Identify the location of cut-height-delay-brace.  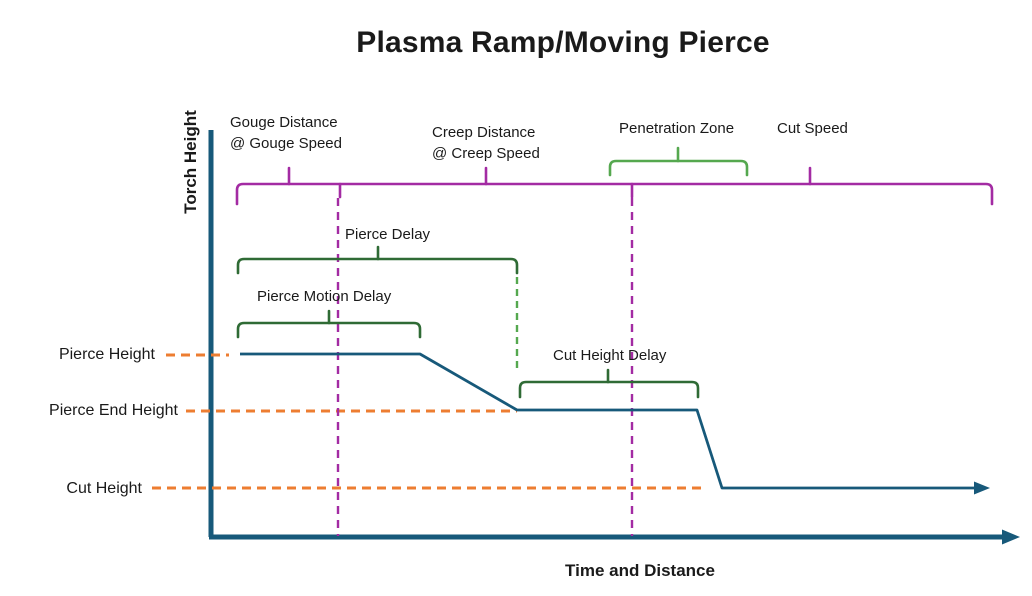
(609, 389).